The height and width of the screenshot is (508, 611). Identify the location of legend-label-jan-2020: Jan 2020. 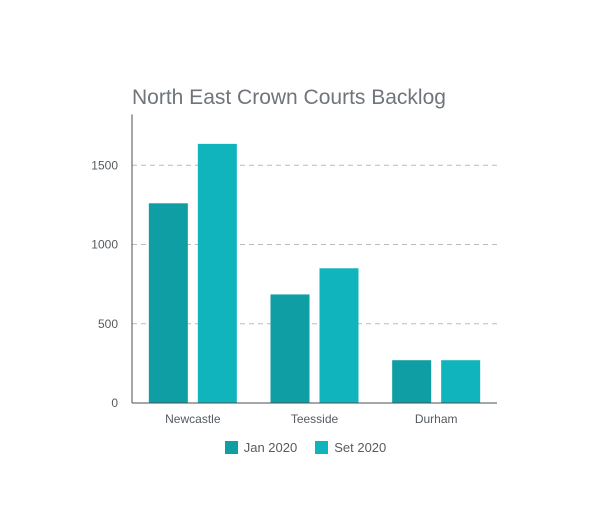
(270, 447).